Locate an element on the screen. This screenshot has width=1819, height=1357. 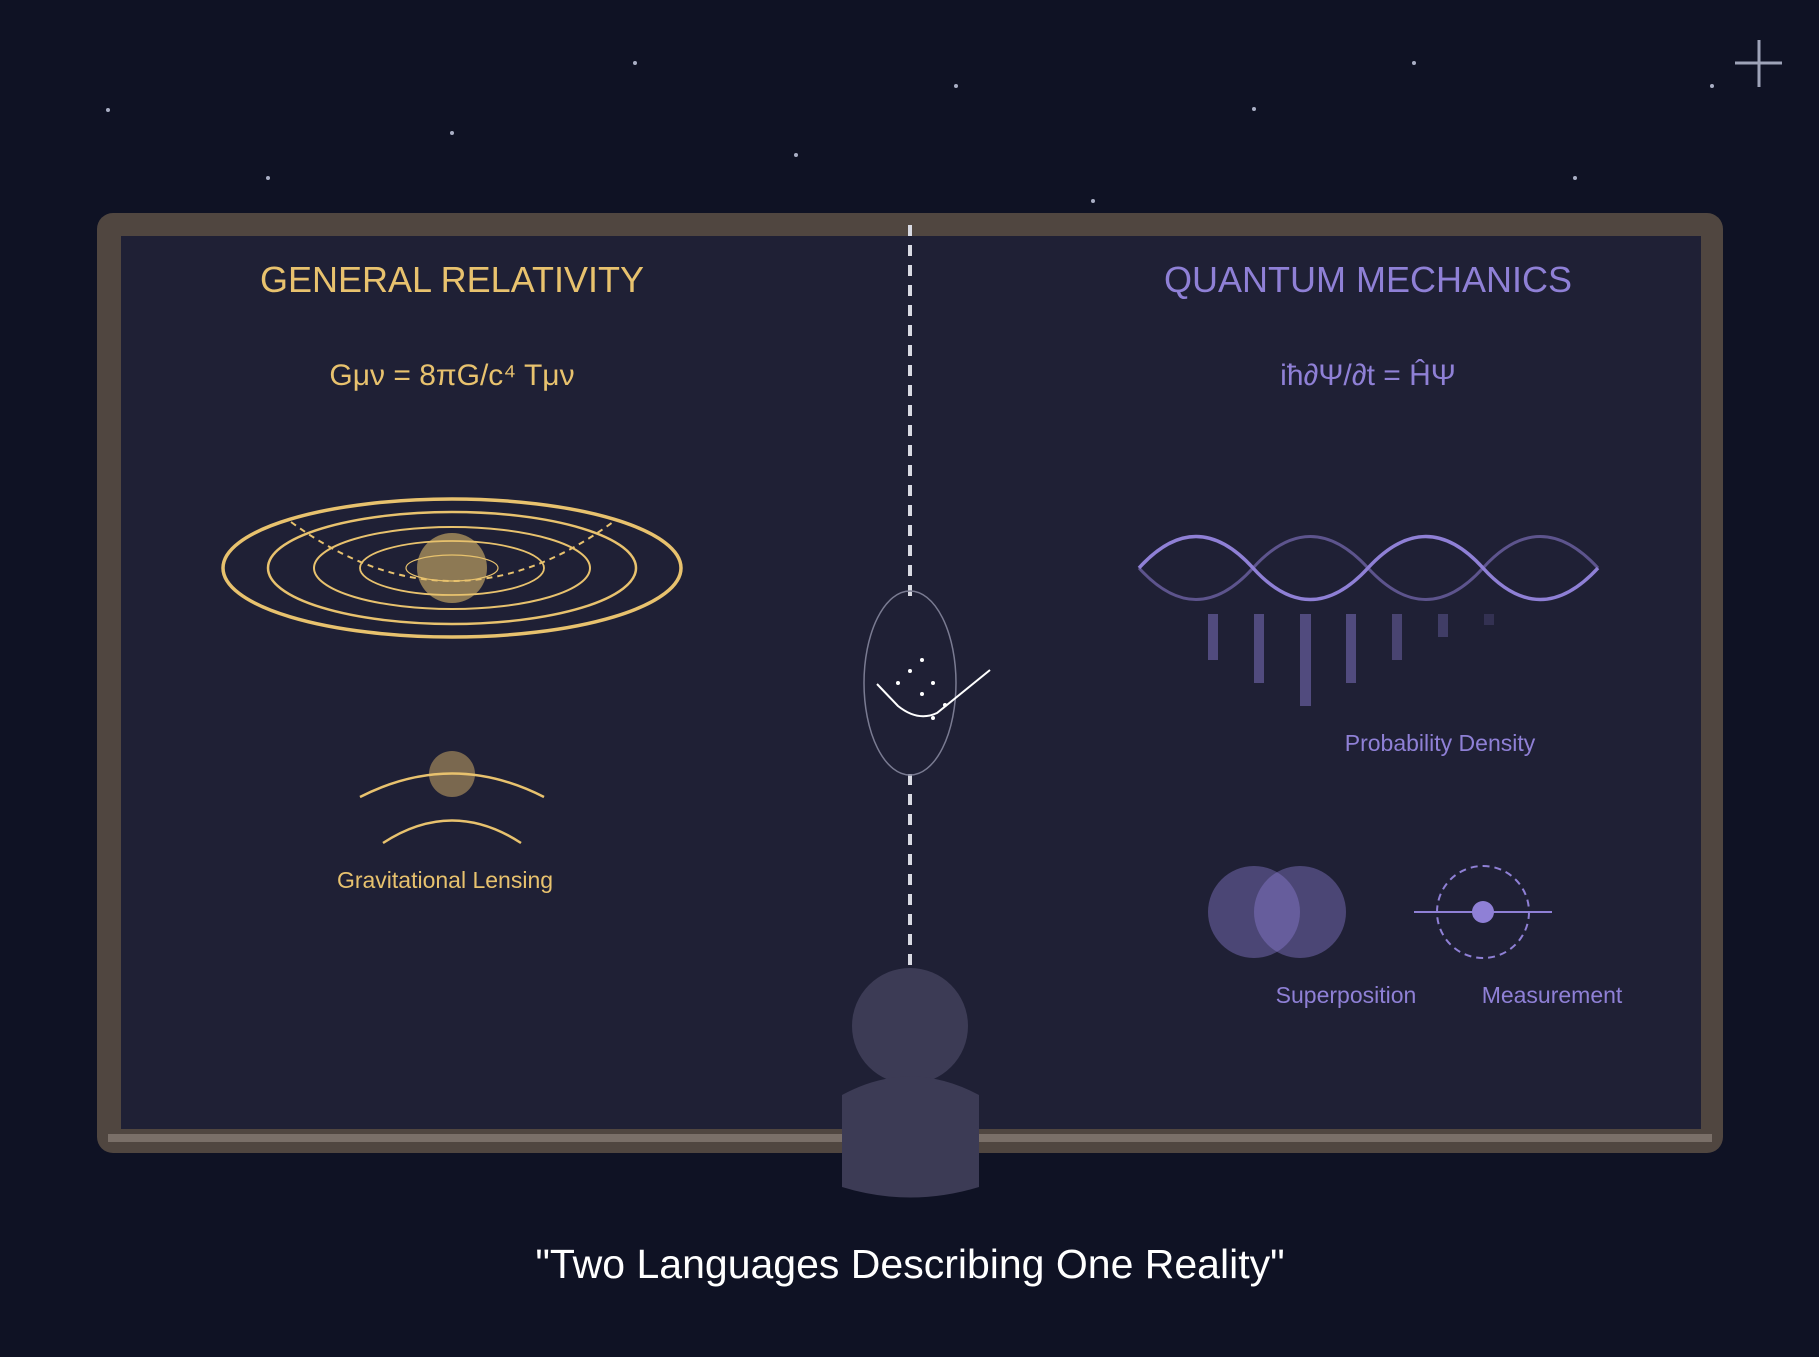
curved-spacetime-icon is located at coordinates (452, 568).